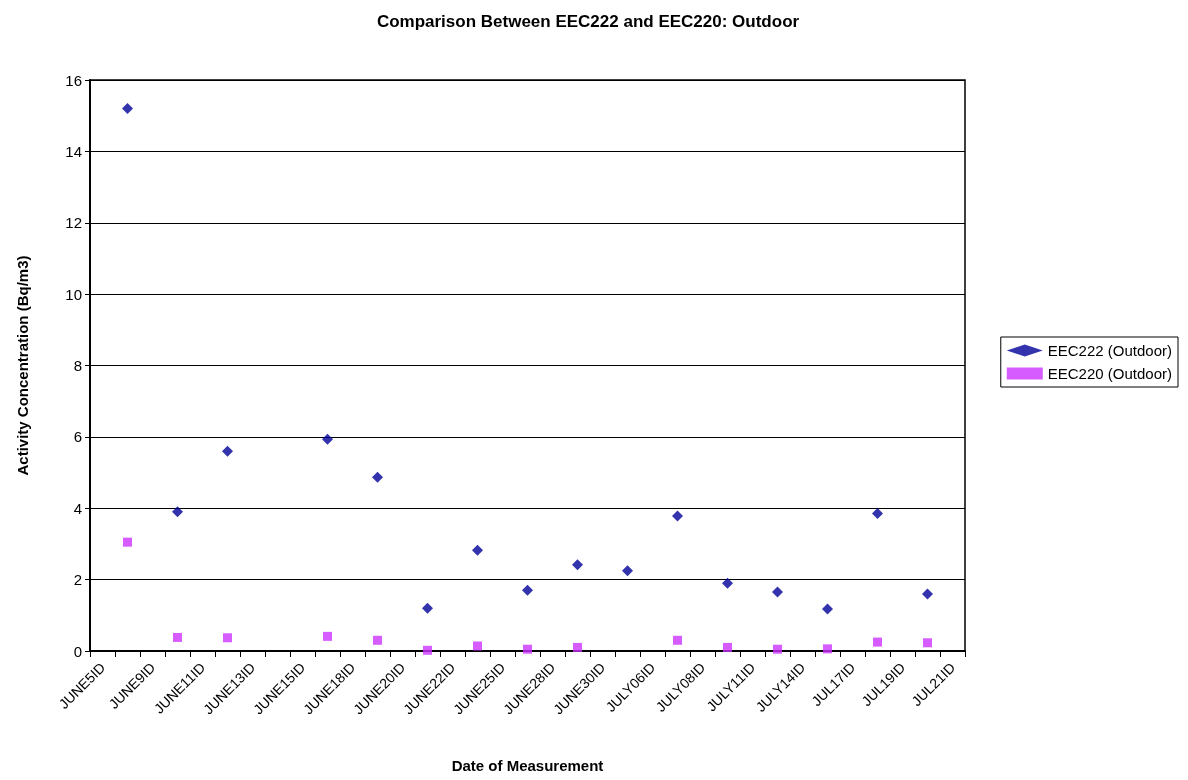 The image size is (1188, 780). What do you see at coordinates (1110, 350) in the screenshot?
I see `legend-label: EEC222 (Outdoor)` at bounding box center [1110, 350].